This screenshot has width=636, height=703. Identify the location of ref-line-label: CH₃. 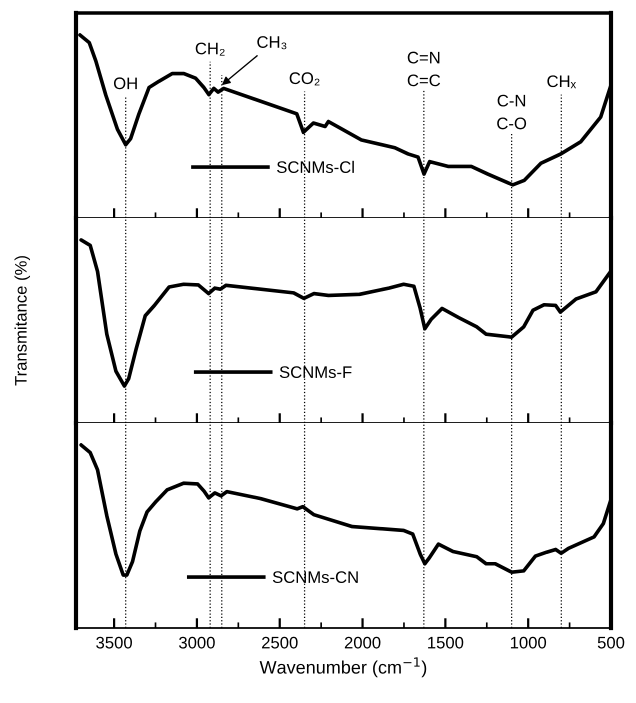
(271, 43).